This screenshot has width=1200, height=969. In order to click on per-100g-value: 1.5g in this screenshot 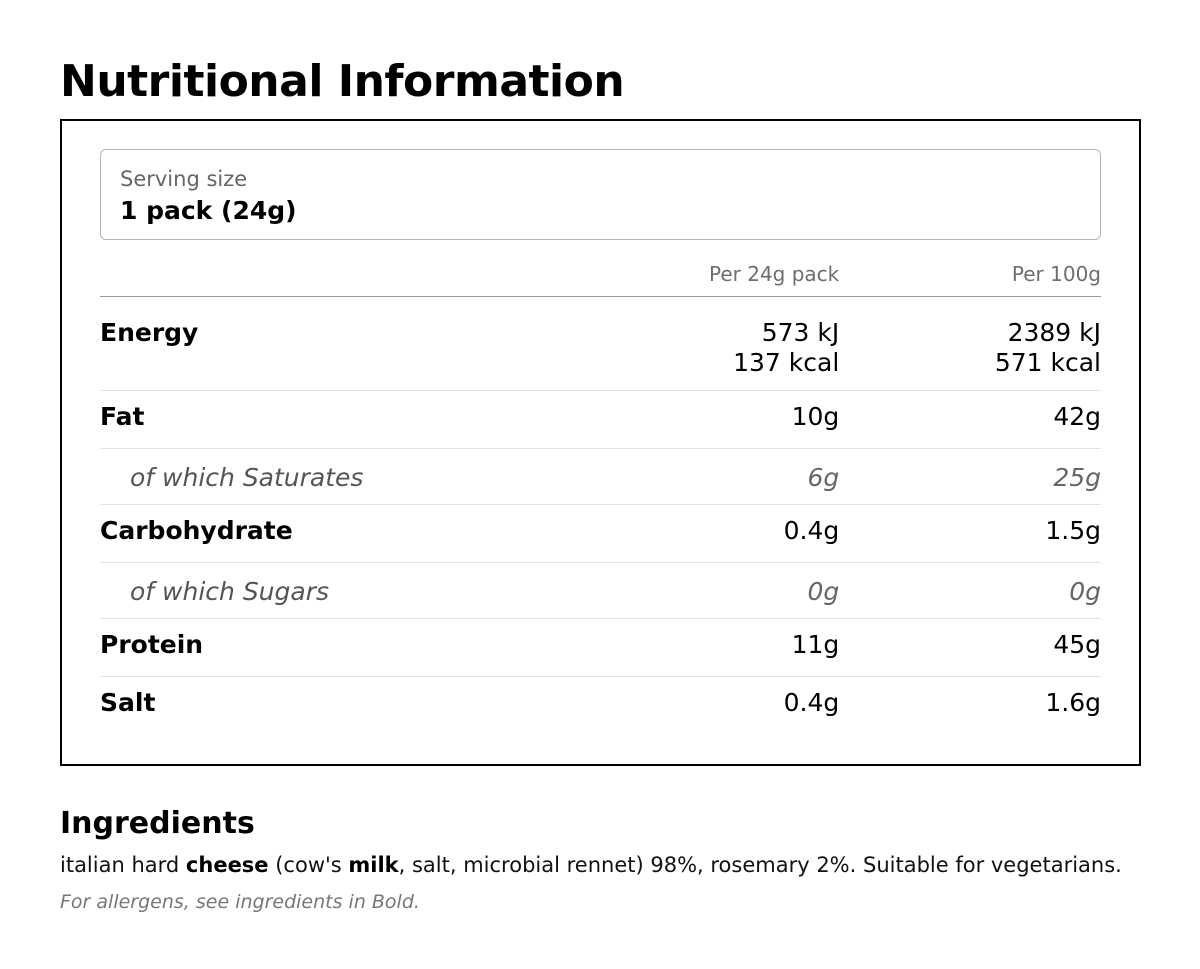, I will do `click(1073, 530)`.